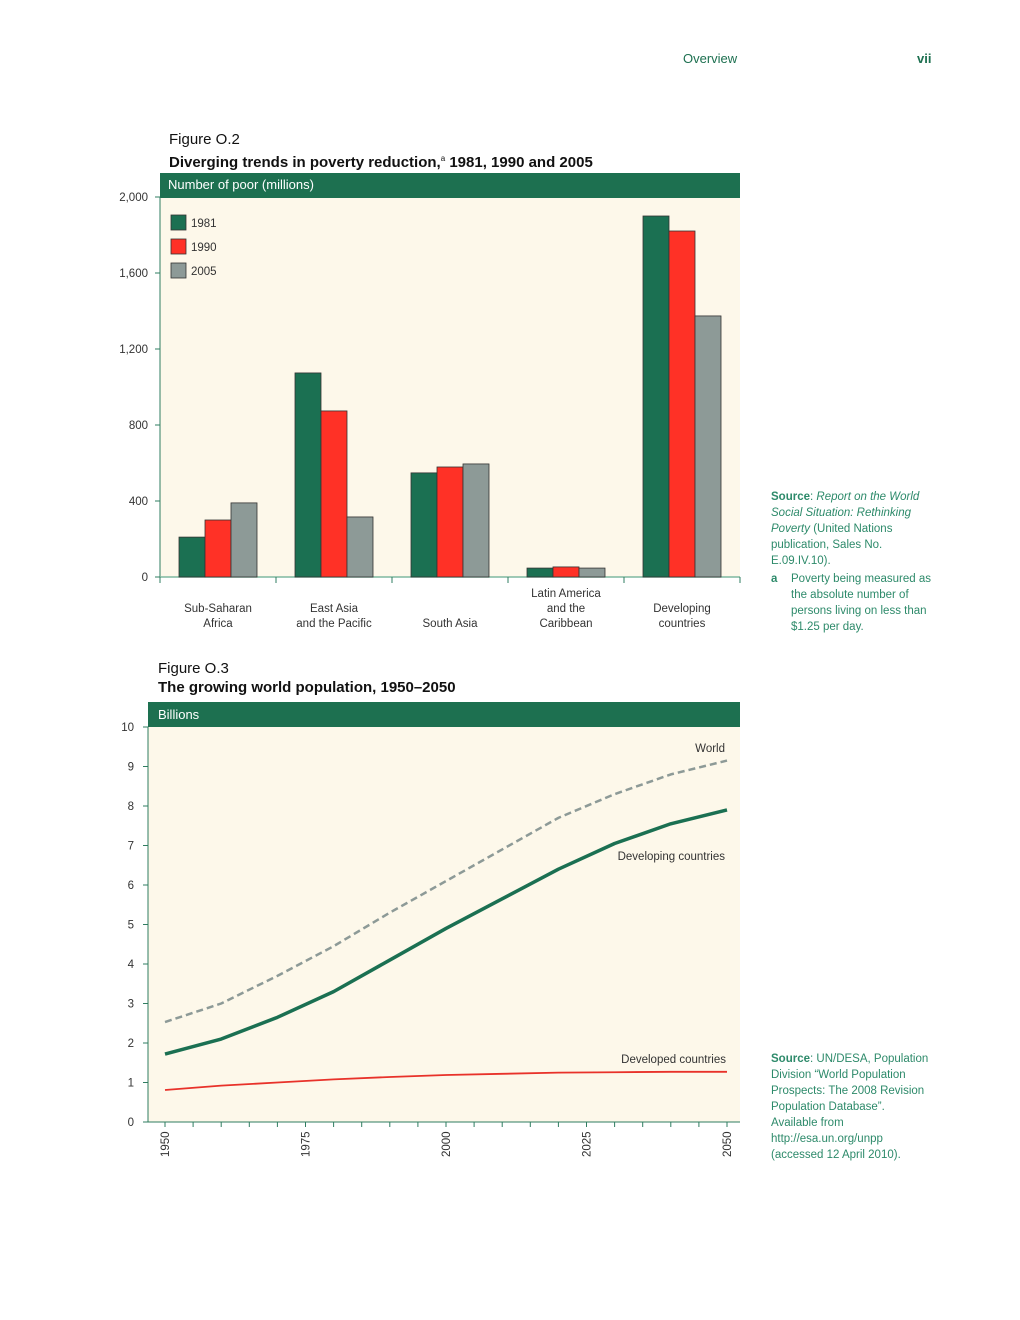  What do you see at coordinates (131, 965) in the screenshot?
I see `y-tick-label: 4` at bounding box center [131, 965].